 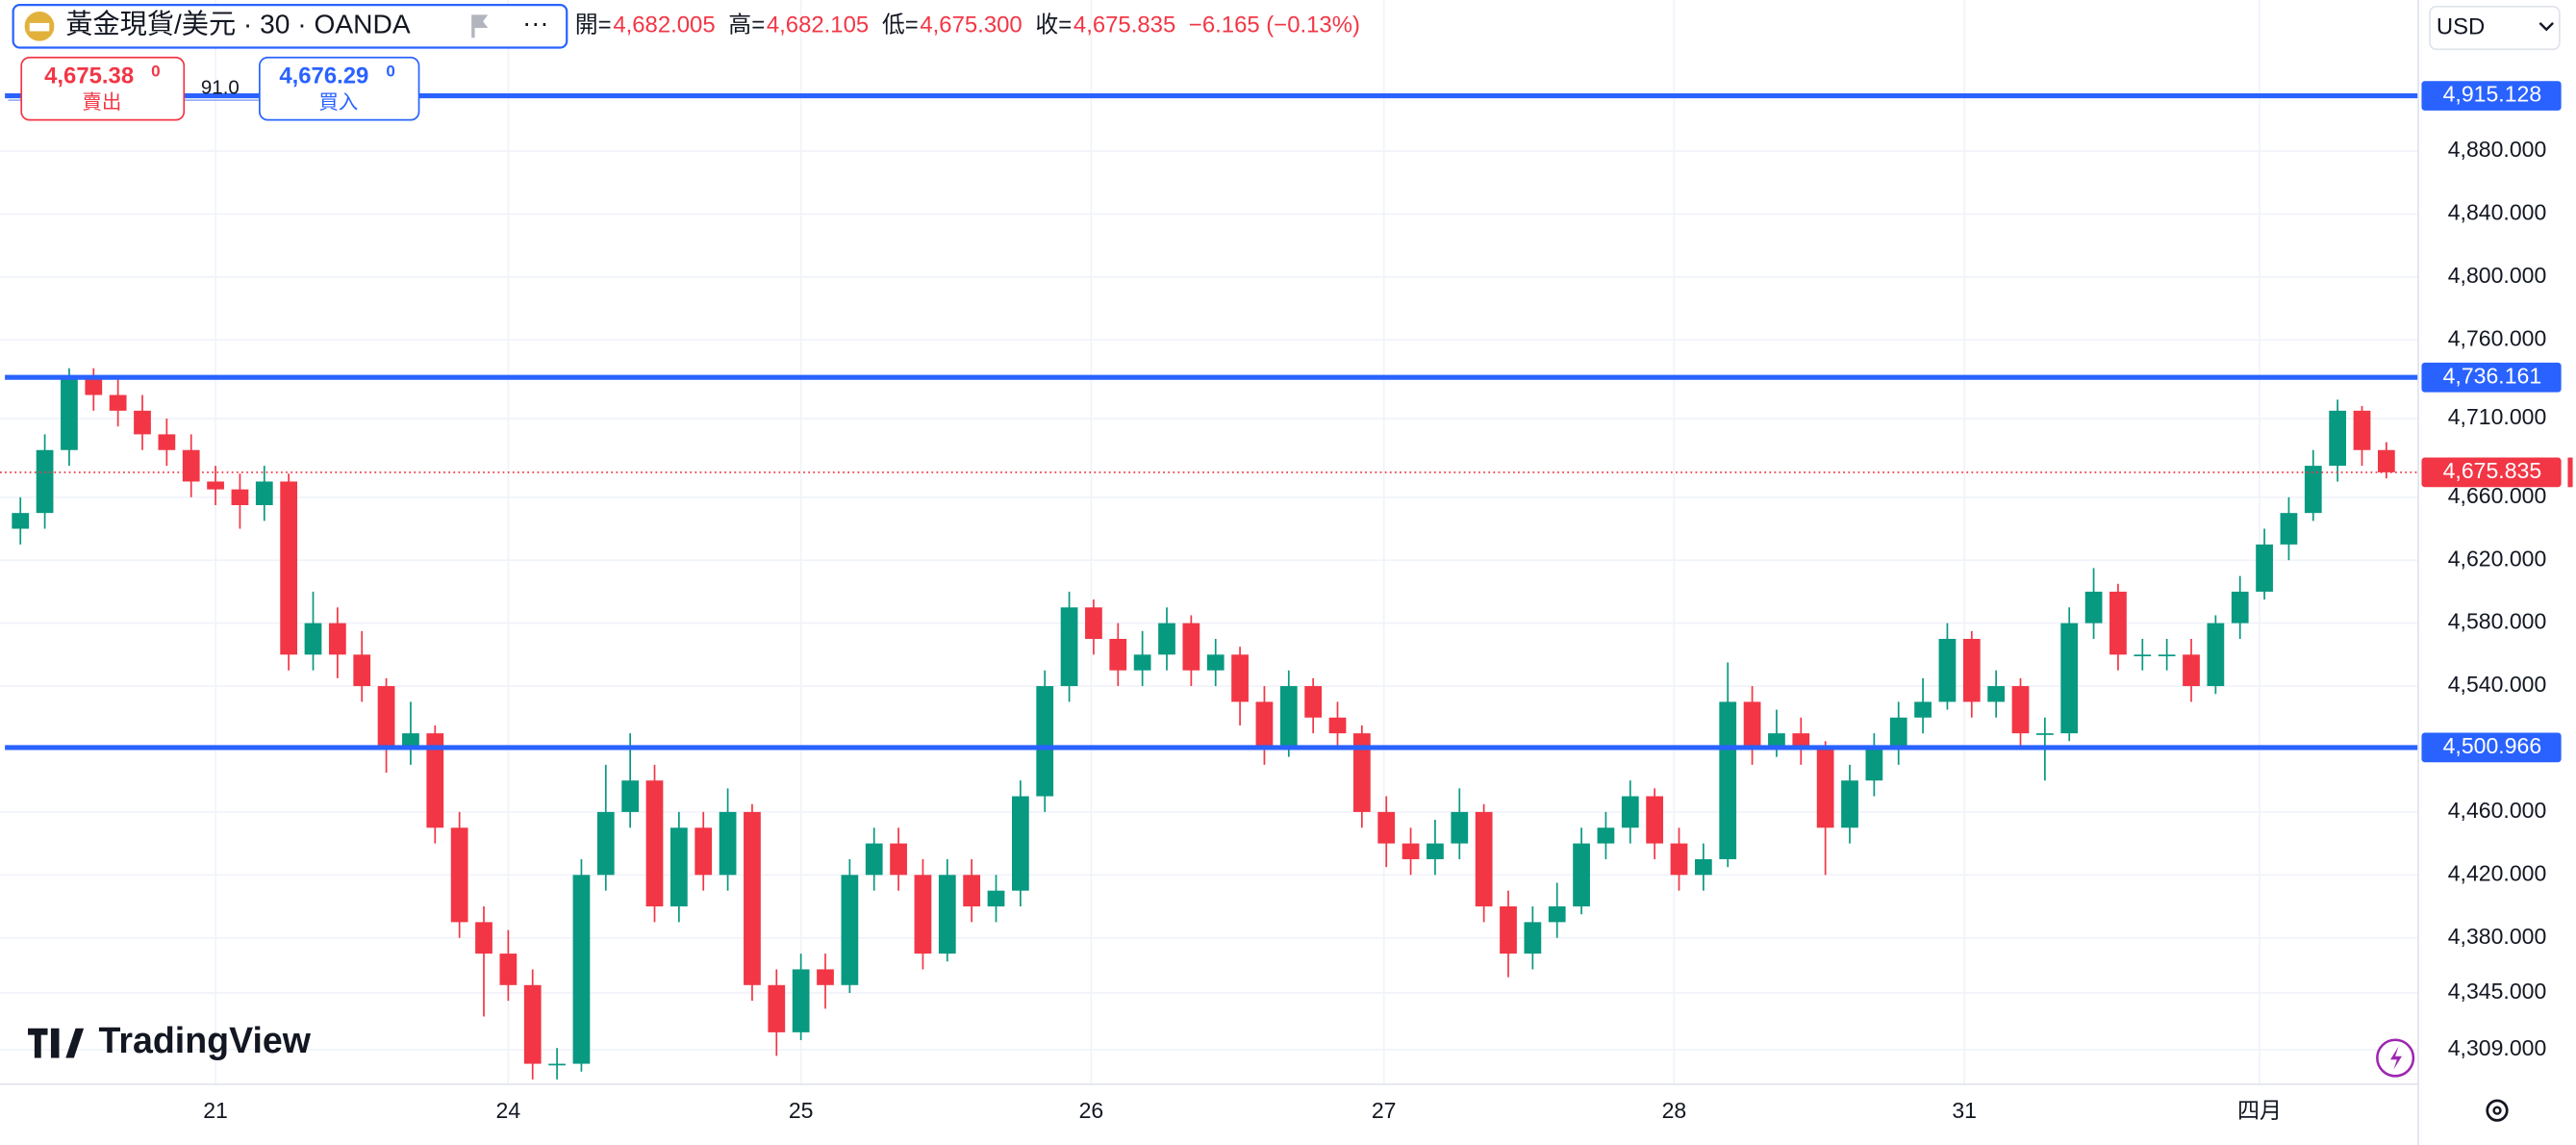 I want to click on flag-icon, so click(x=480, y=26).